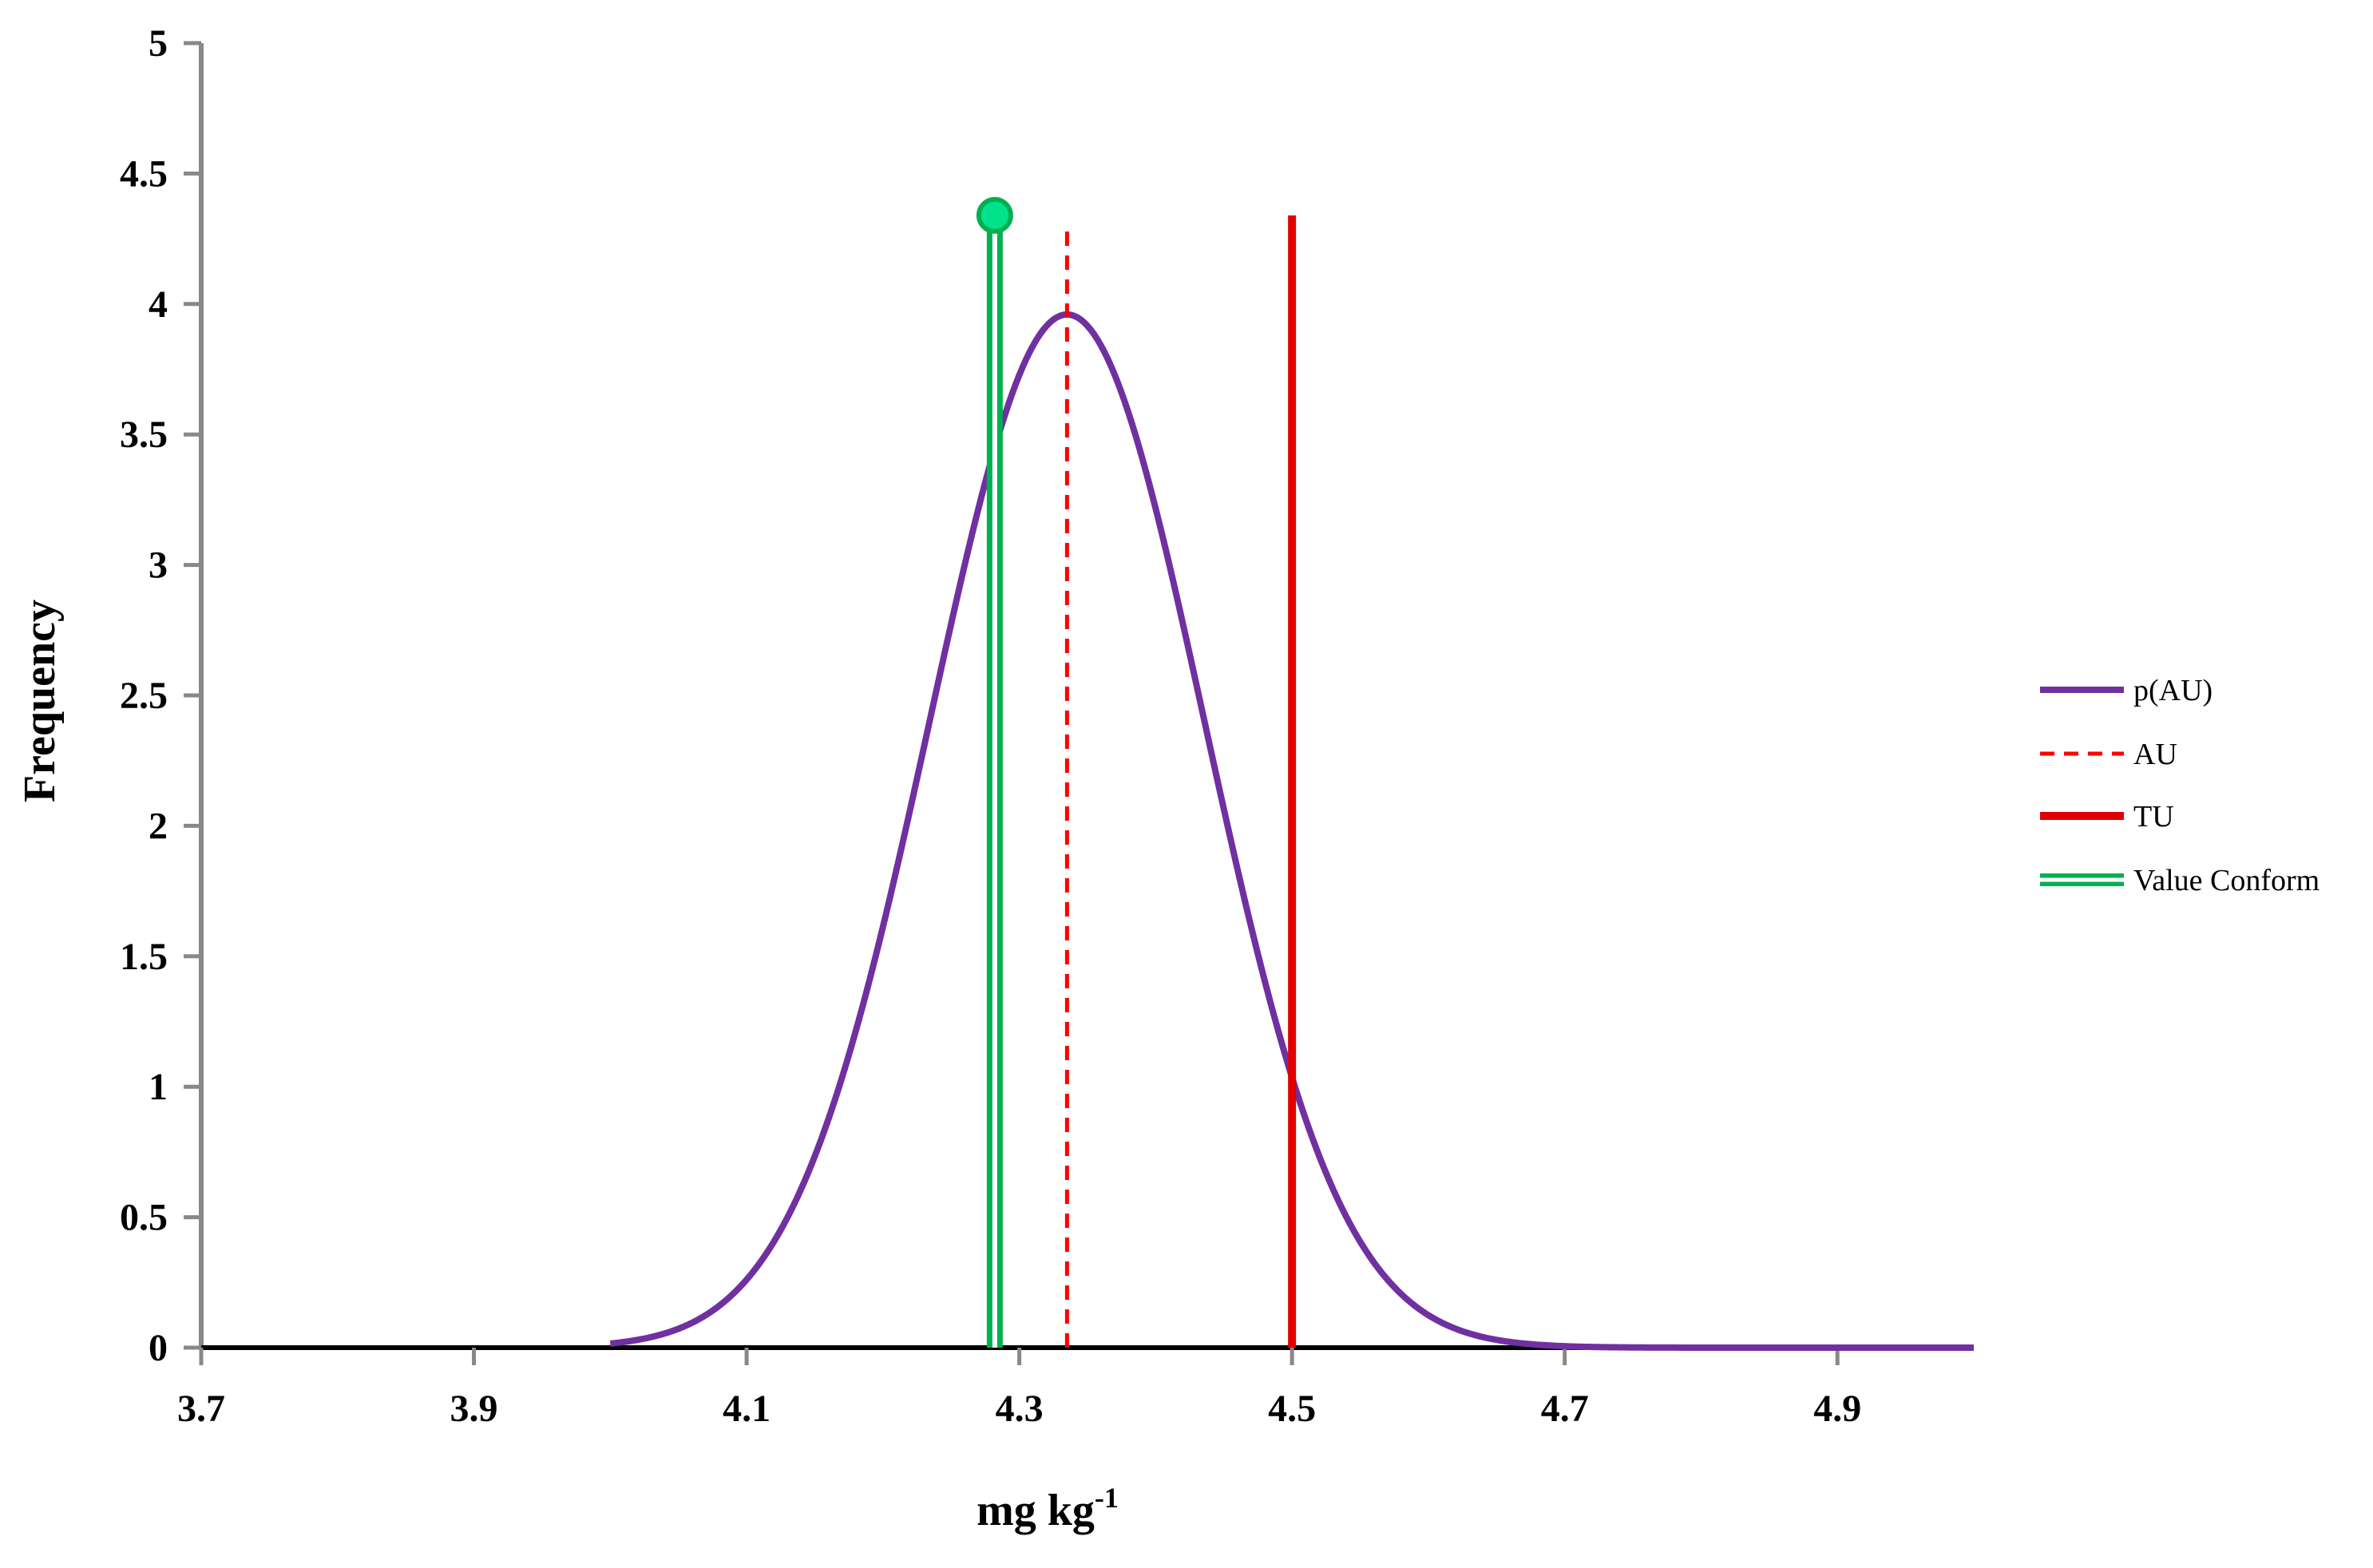 This screenshot has width=2373, height=1568. I want to click on y-tick-label: 4, so click(158, 304).